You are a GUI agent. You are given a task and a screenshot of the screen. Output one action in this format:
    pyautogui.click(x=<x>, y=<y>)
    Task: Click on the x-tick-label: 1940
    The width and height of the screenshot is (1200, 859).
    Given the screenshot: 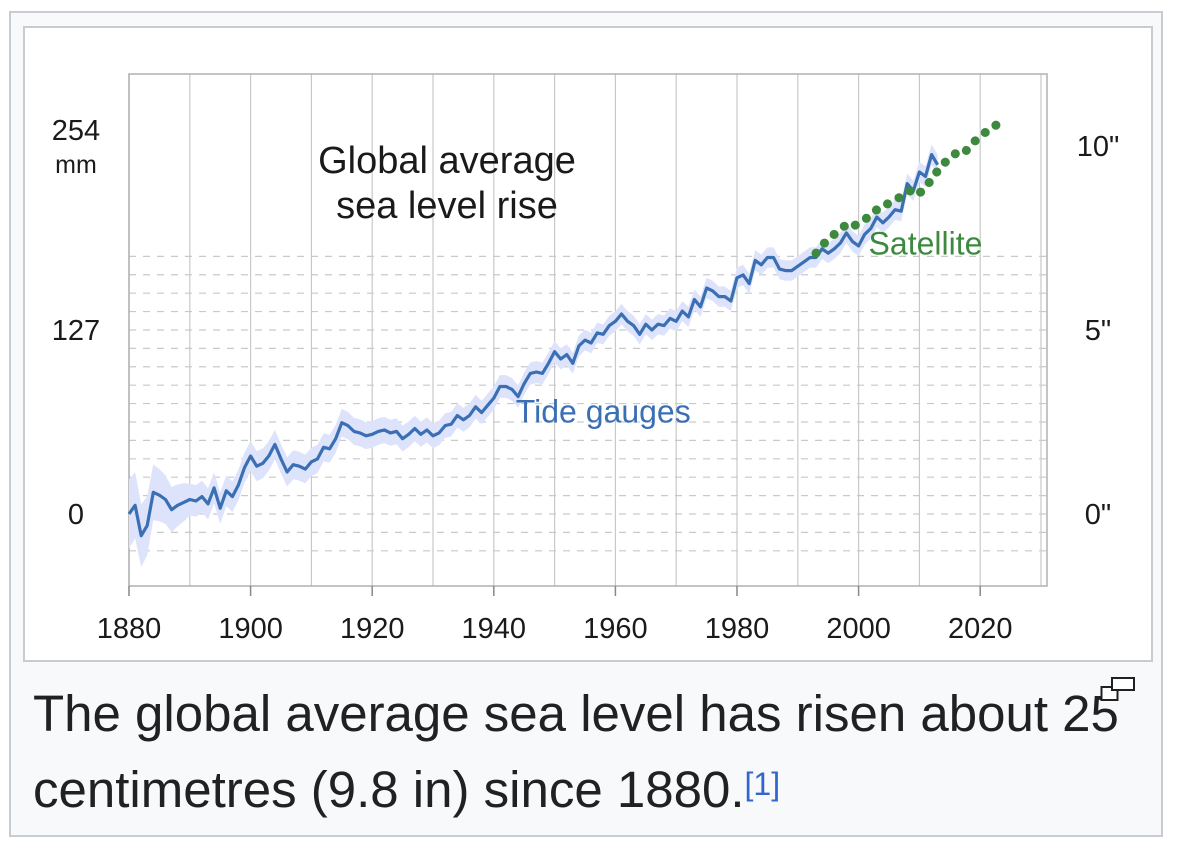 What is the action you would take?
    pyautogui.click(x=494, y=629)
    